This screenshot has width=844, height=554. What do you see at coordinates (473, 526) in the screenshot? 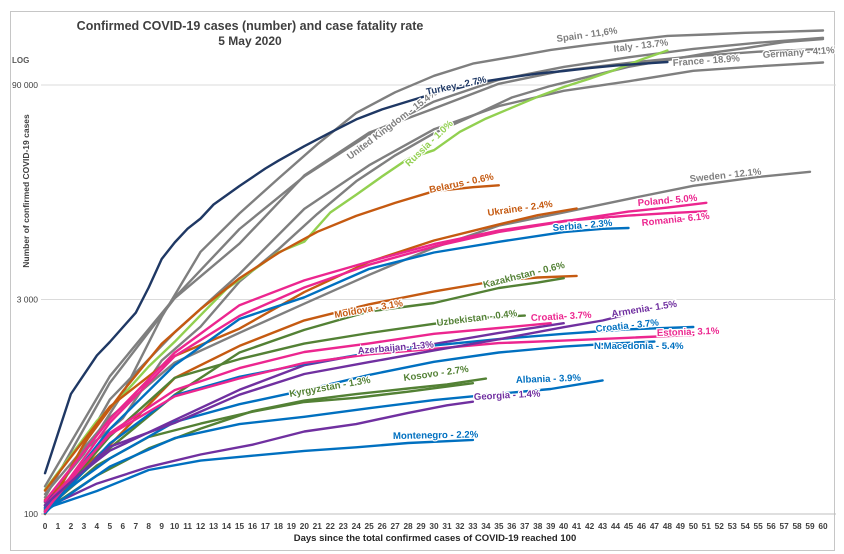
I see `x-tick-33: 33` at bounding box center [473, 526].